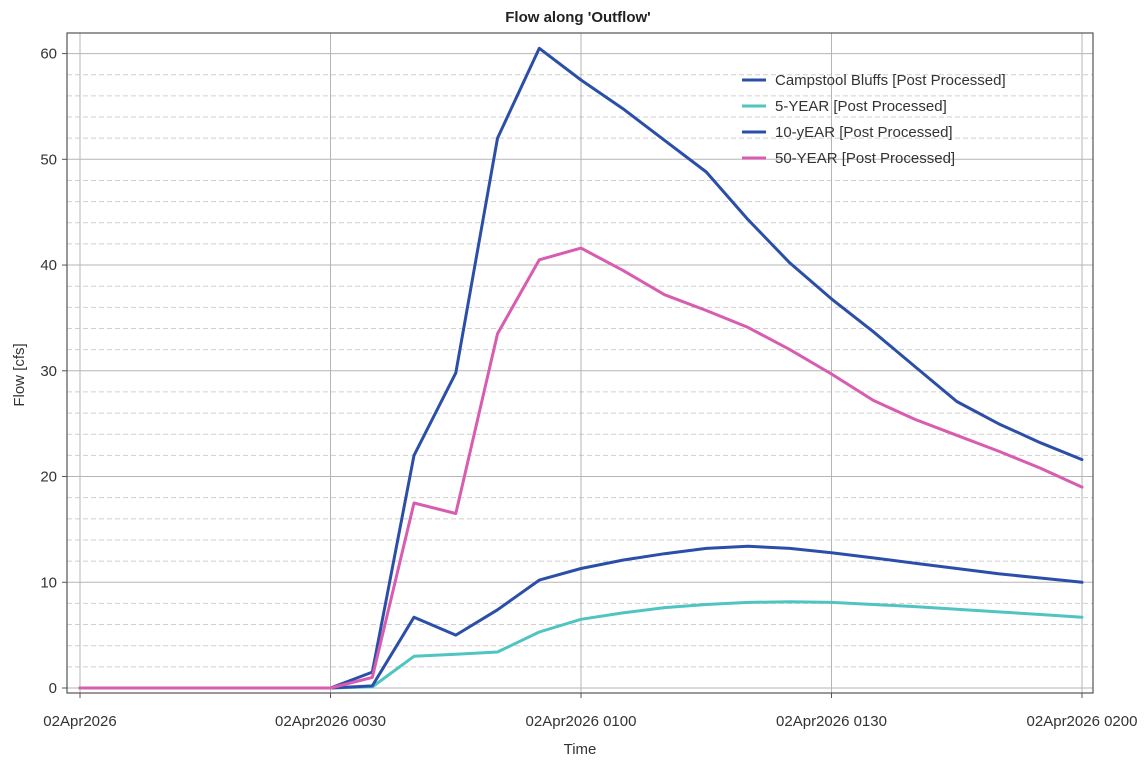 The height and width of the screenshot is (763, 1146). Describe the element at coordinates (48, 159) in the screenshot. I see `y-tick-label: 50` at that location.